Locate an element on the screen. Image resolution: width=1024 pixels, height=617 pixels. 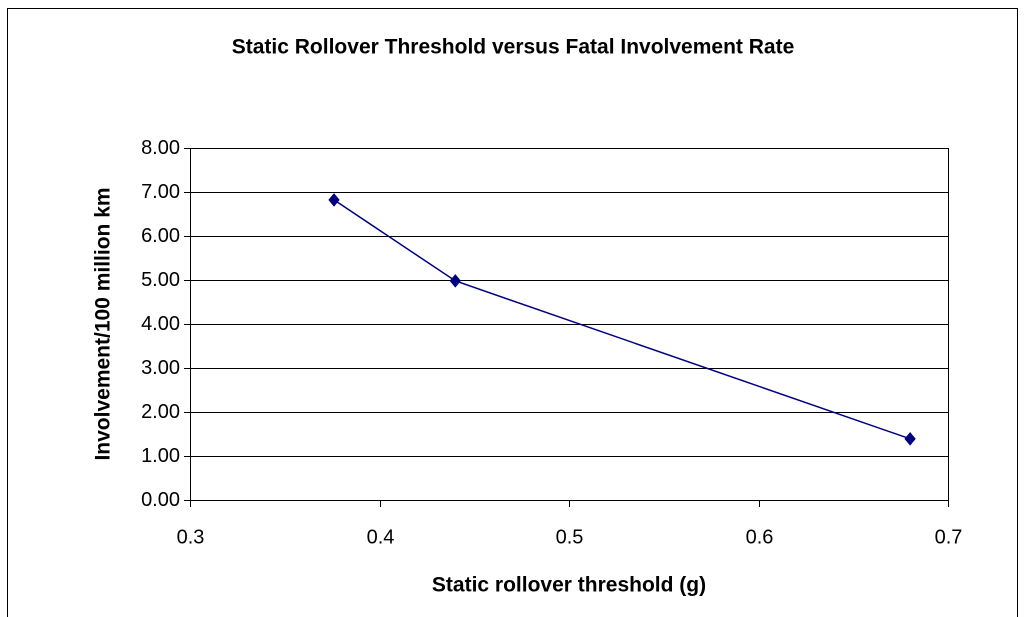
x-tick-label: 0.7 is located at coordinates (949, 537).